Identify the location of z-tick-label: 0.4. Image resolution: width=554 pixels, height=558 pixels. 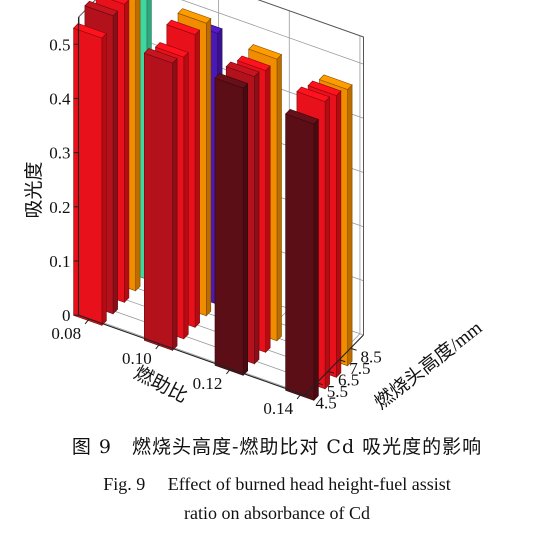
(60, 98).